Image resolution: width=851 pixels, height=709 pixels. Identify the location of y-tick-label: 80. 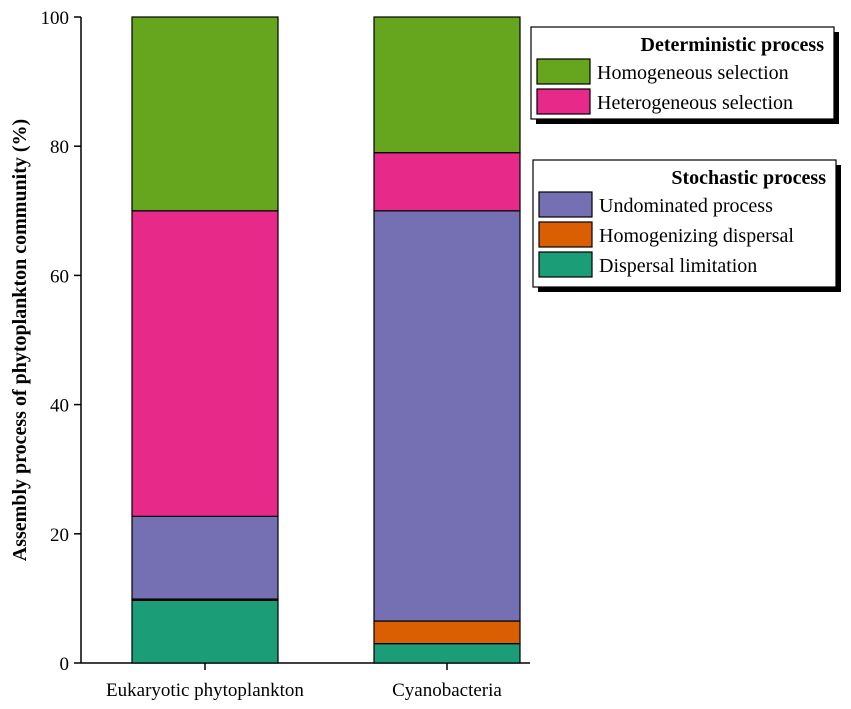
(59, 147).